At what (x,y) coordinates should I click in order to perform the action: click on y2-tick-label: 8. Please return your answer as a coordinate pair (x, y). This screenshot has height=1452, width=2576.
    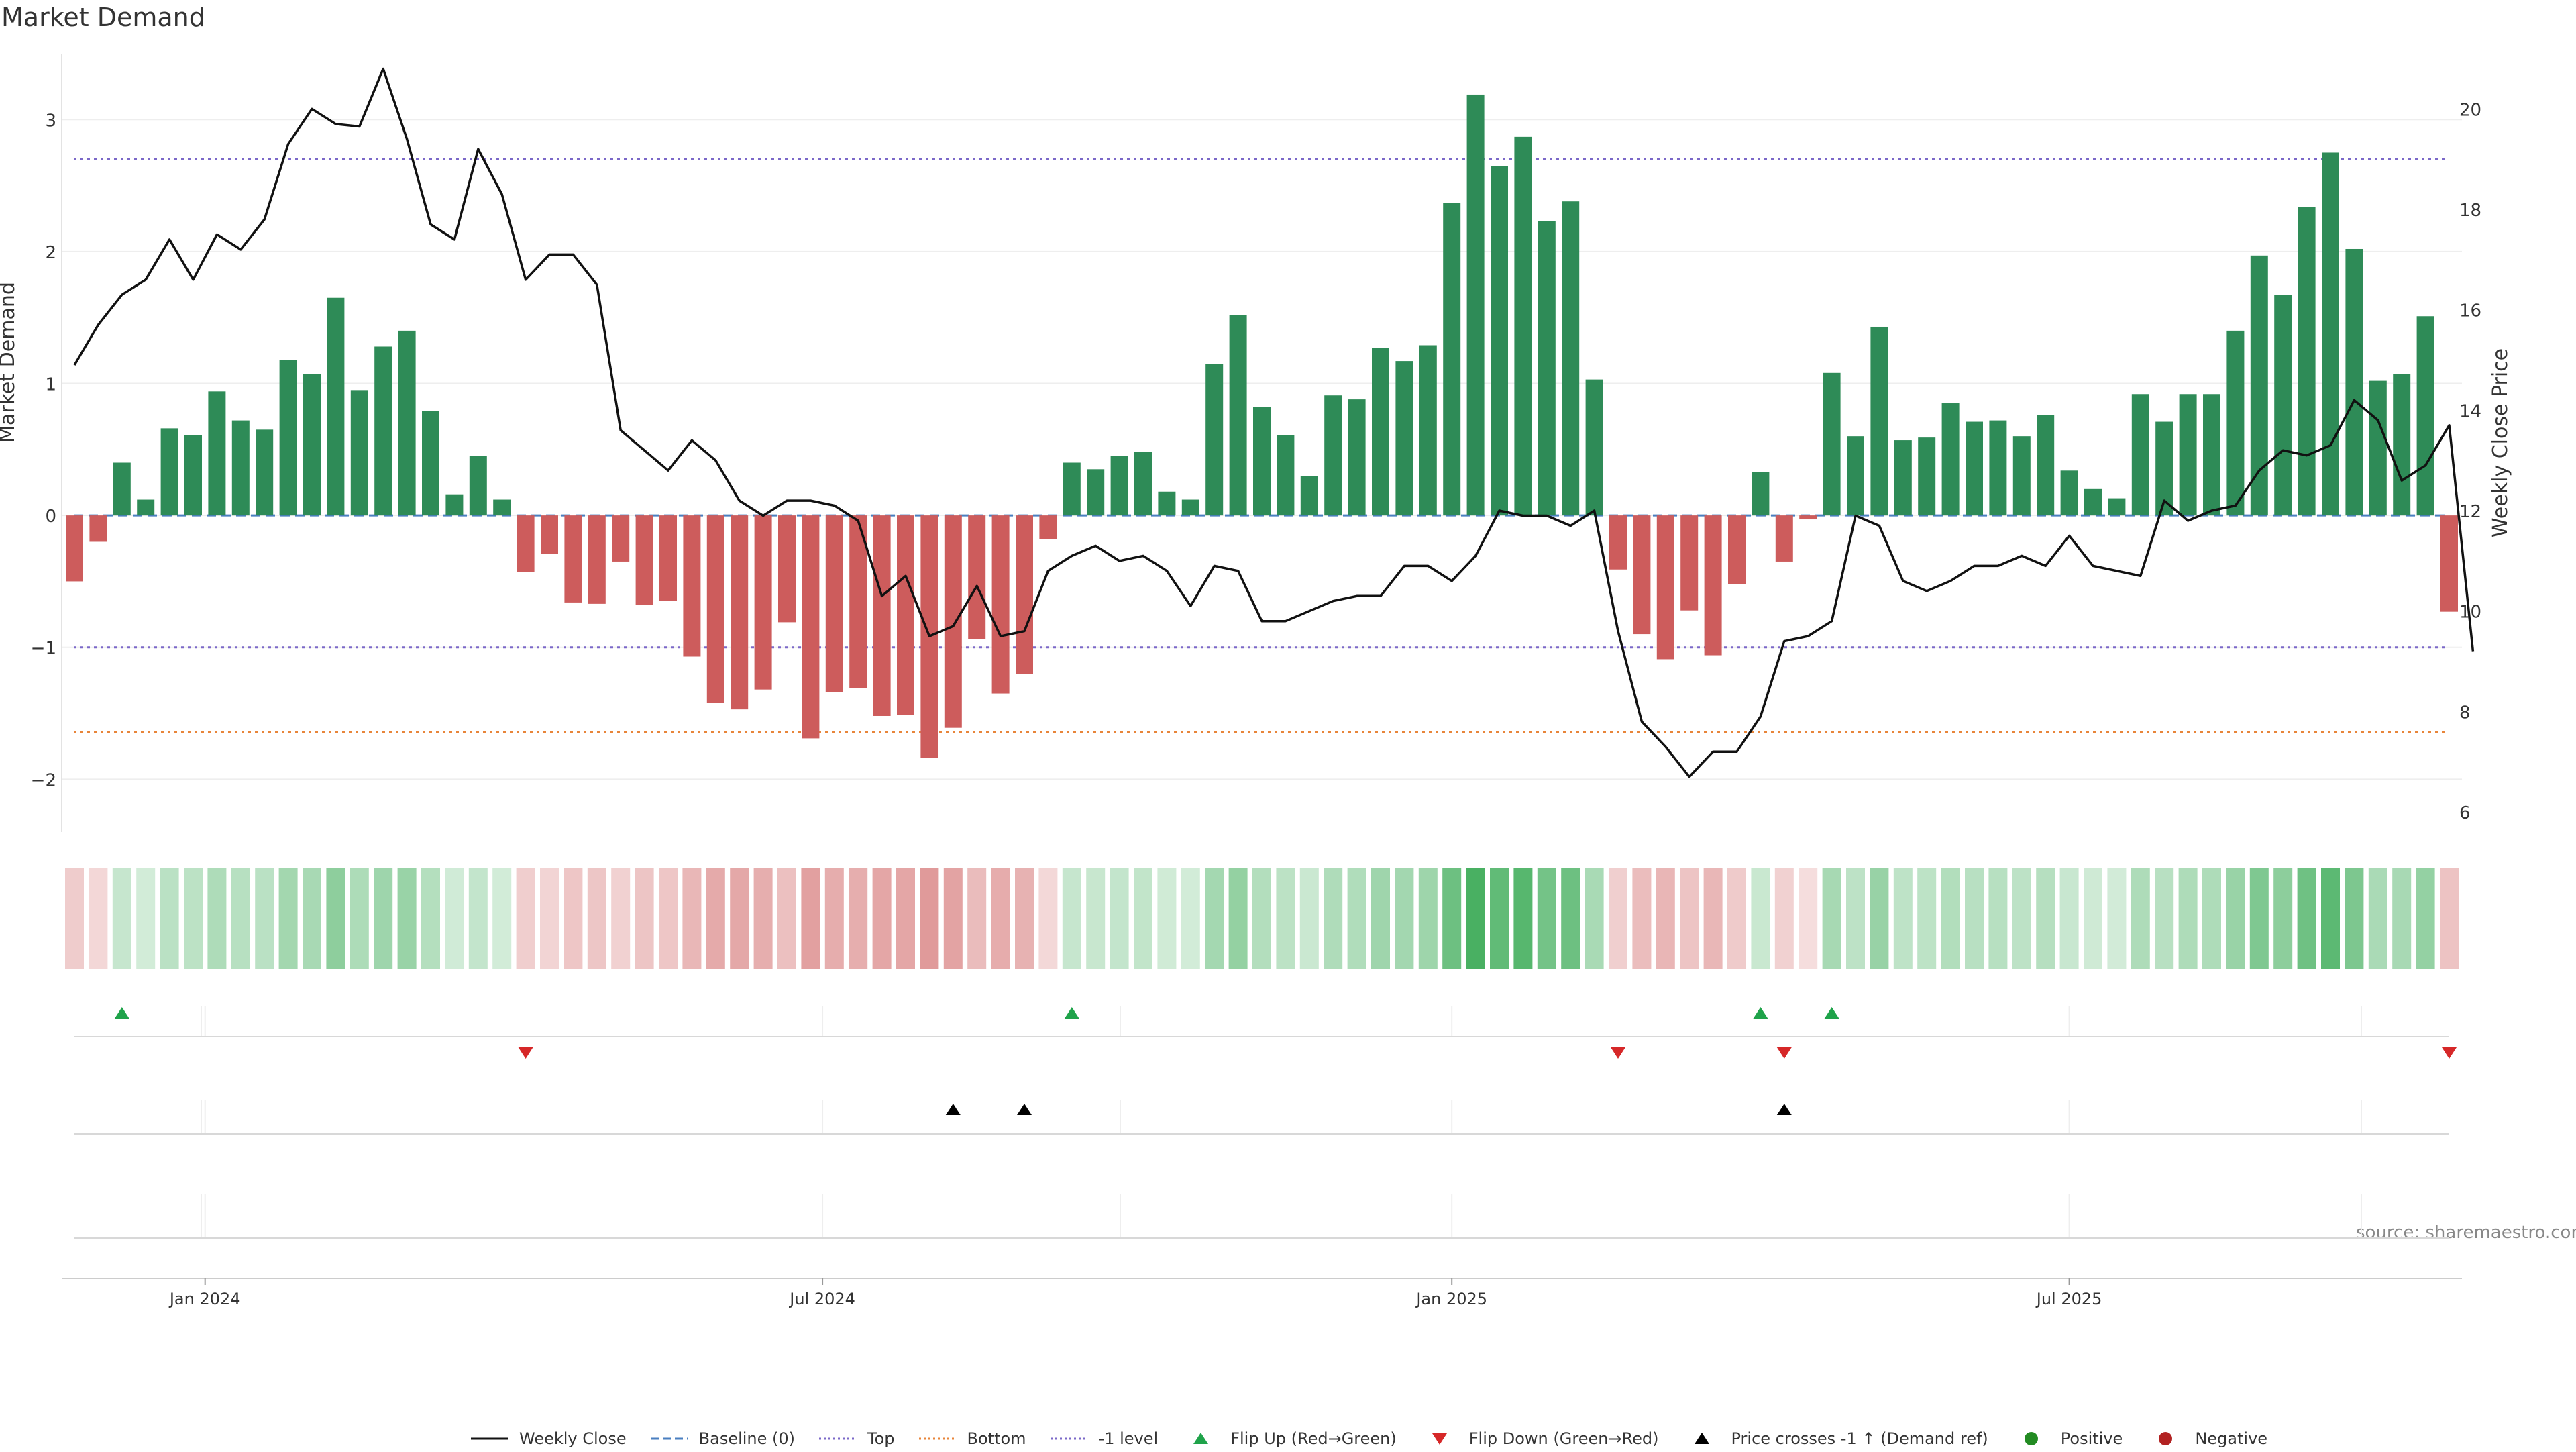
    Looking at the image, I should click on (2465, 713).